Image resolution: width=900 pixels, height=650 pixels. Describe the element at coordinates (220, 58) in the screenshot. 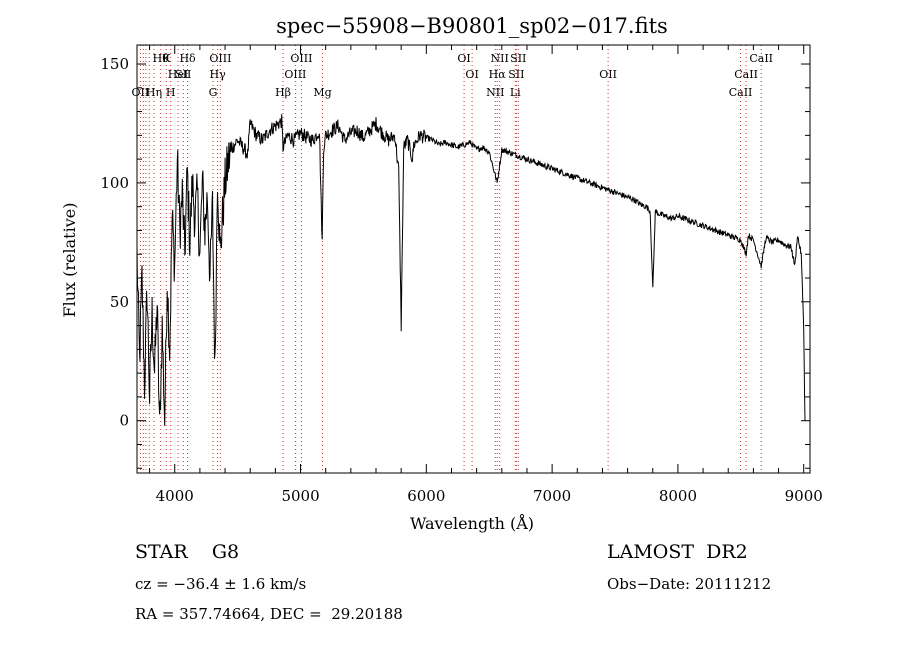

I see `reference-line-label-13: OIII` at that location.